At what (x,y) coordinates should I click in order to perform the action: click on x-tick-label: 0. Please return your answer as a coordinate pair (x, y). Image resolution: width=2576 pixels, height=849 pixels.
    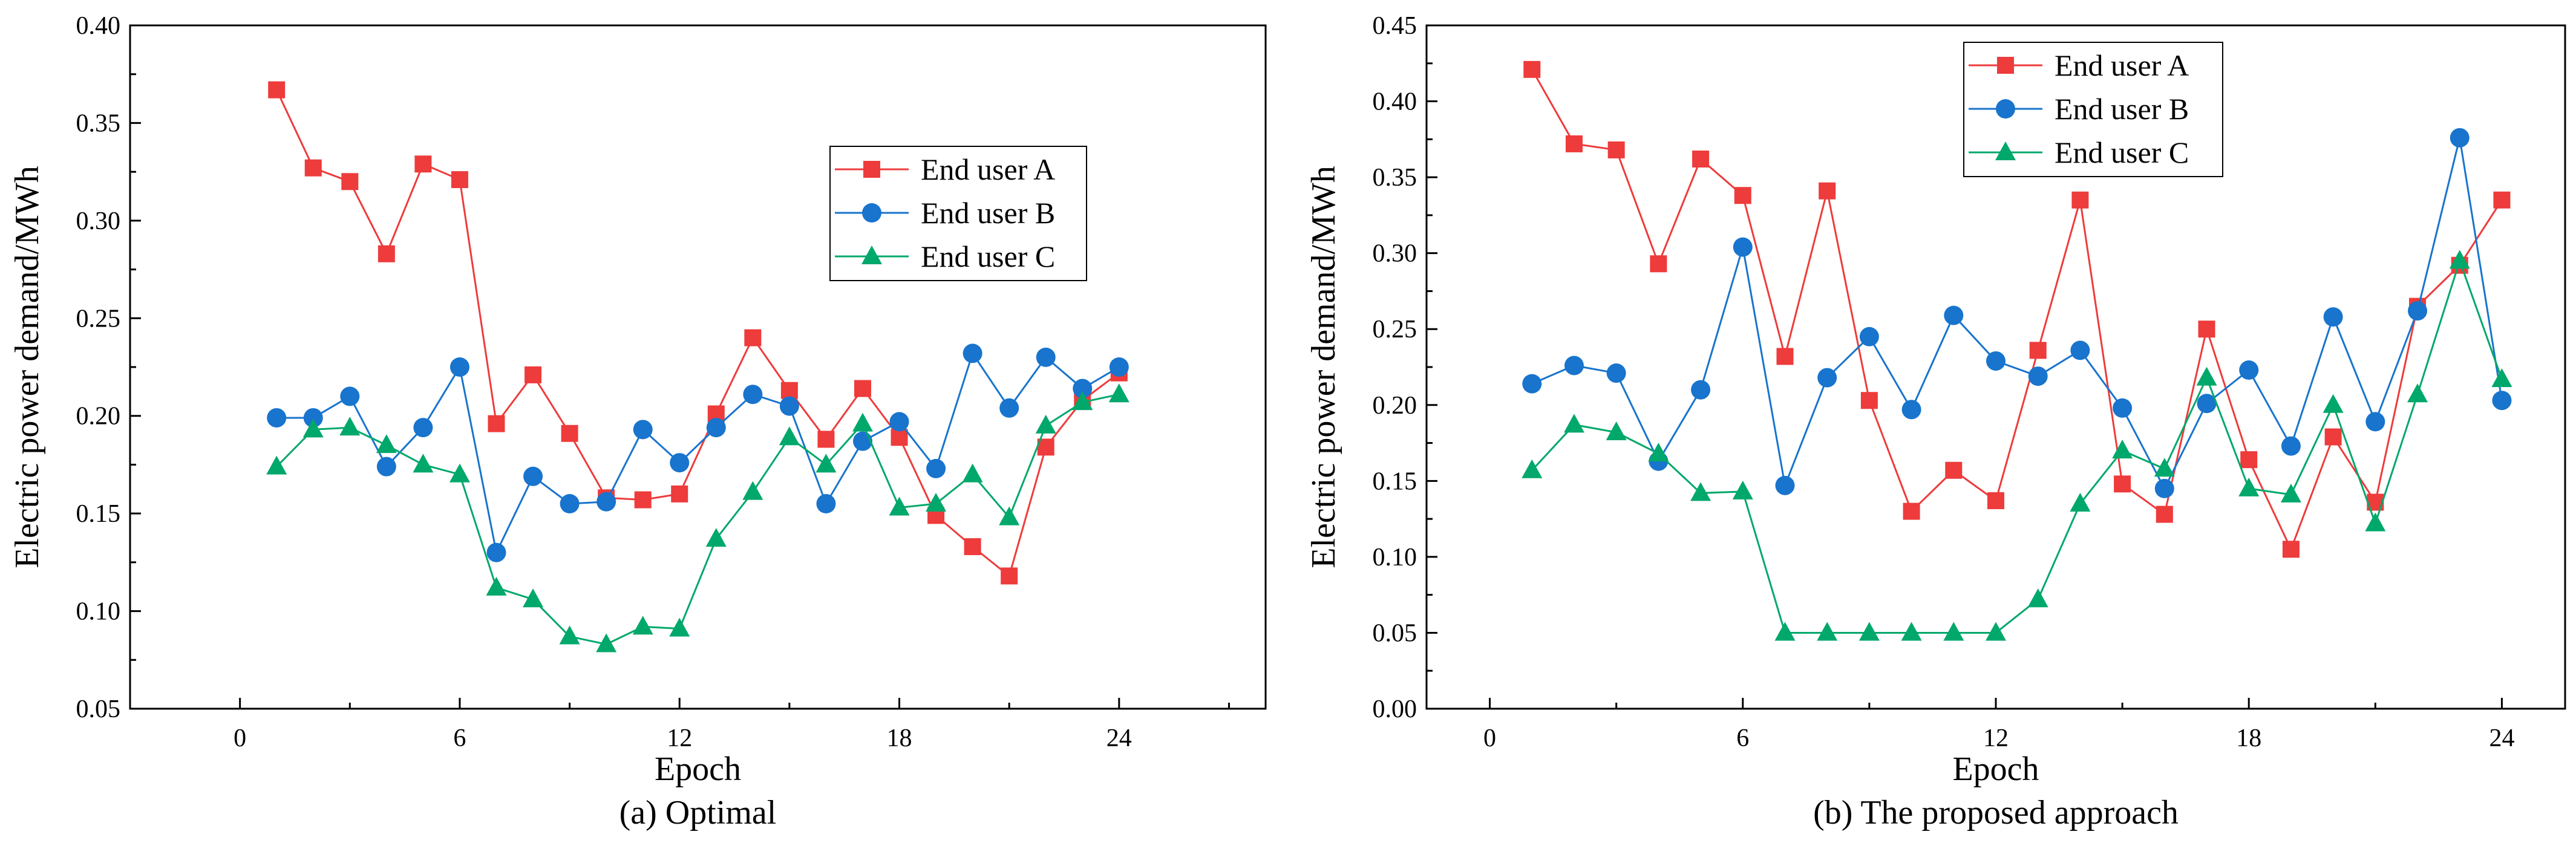
    Looking at the image, I should click on (1489, 738).